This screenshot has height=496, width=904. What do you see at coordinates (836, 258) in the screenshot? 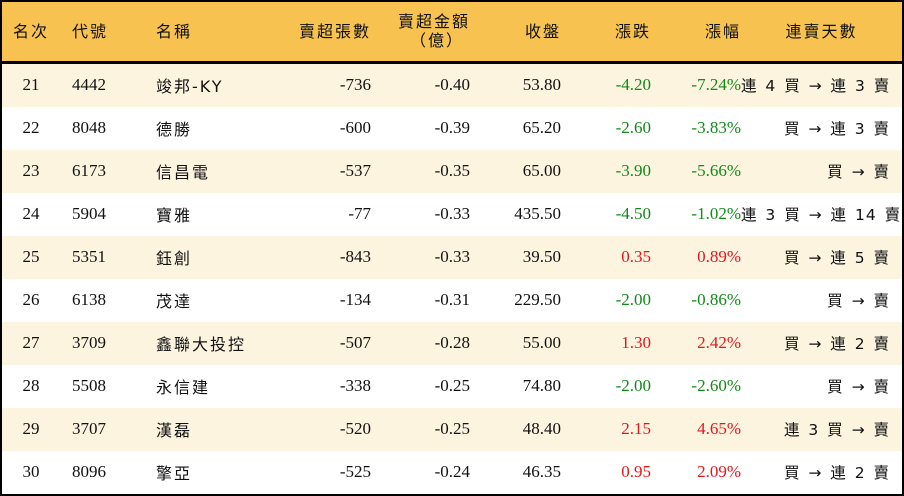
I see `cell-streak: 買 → 連 5 賣` at bounding box center [836, 258].